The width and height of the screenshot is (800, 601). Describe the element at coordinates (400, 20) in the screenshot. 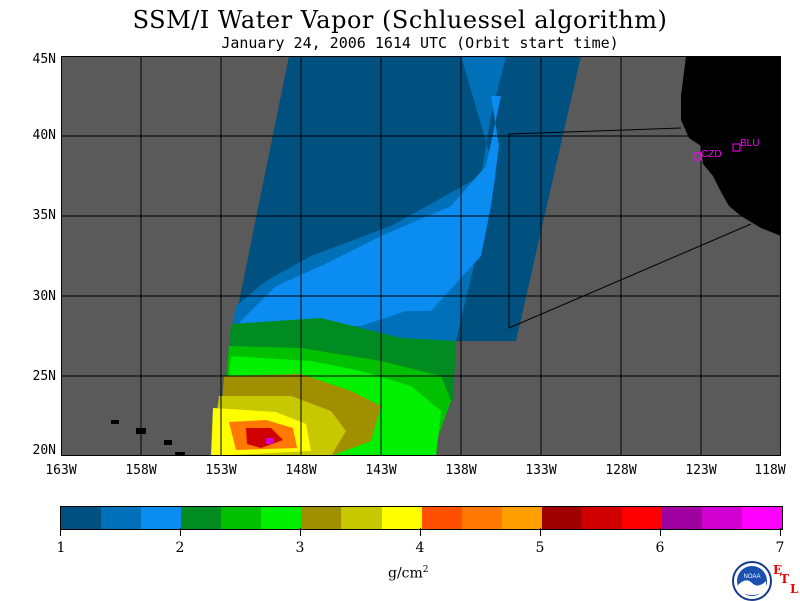

I see `chart-title: SSM/I Water Vapor (Schluessel algorithm)` at that location.